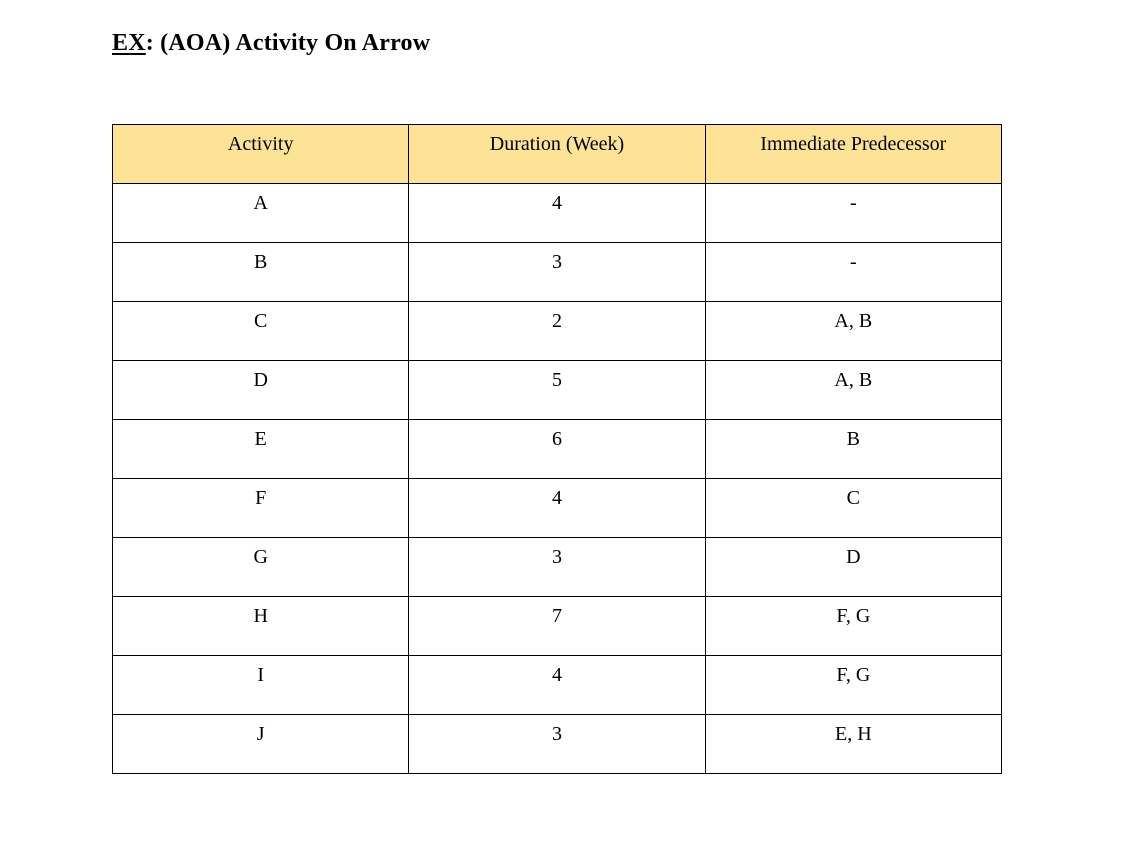 This screenshot has height=842, width=1126. What do you see at coordinates (260, 567) in the screenshot?
I see `cell-activity: G` at bounding box center [260, 567].